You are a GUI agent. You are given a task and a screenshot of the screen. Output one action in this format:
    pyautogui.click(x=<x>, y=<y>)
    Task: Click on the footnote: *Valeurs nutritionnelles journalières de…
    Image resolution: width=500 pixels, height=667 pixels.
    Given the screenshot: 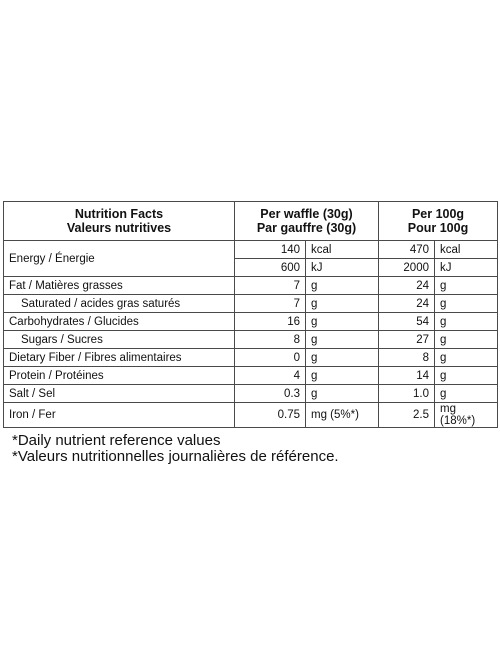 What is the action you would take?
    pyautogui.click(x=175, y=456)
    